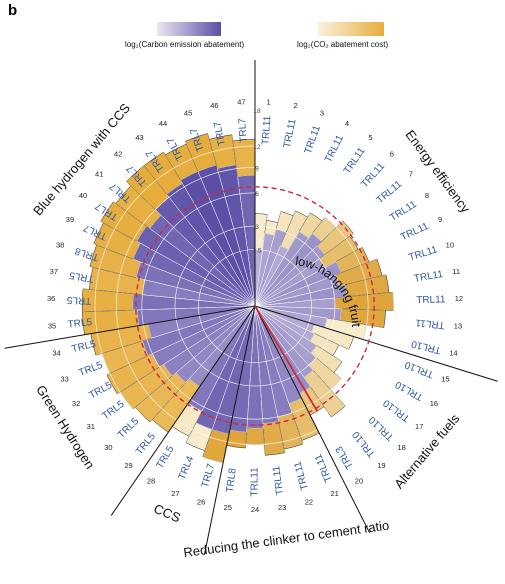 The height and width of the screenshot is (584, 505). Describe the element at coordinates (139, 137) in the screenshot. I see `option-number-label: 43` at that location.